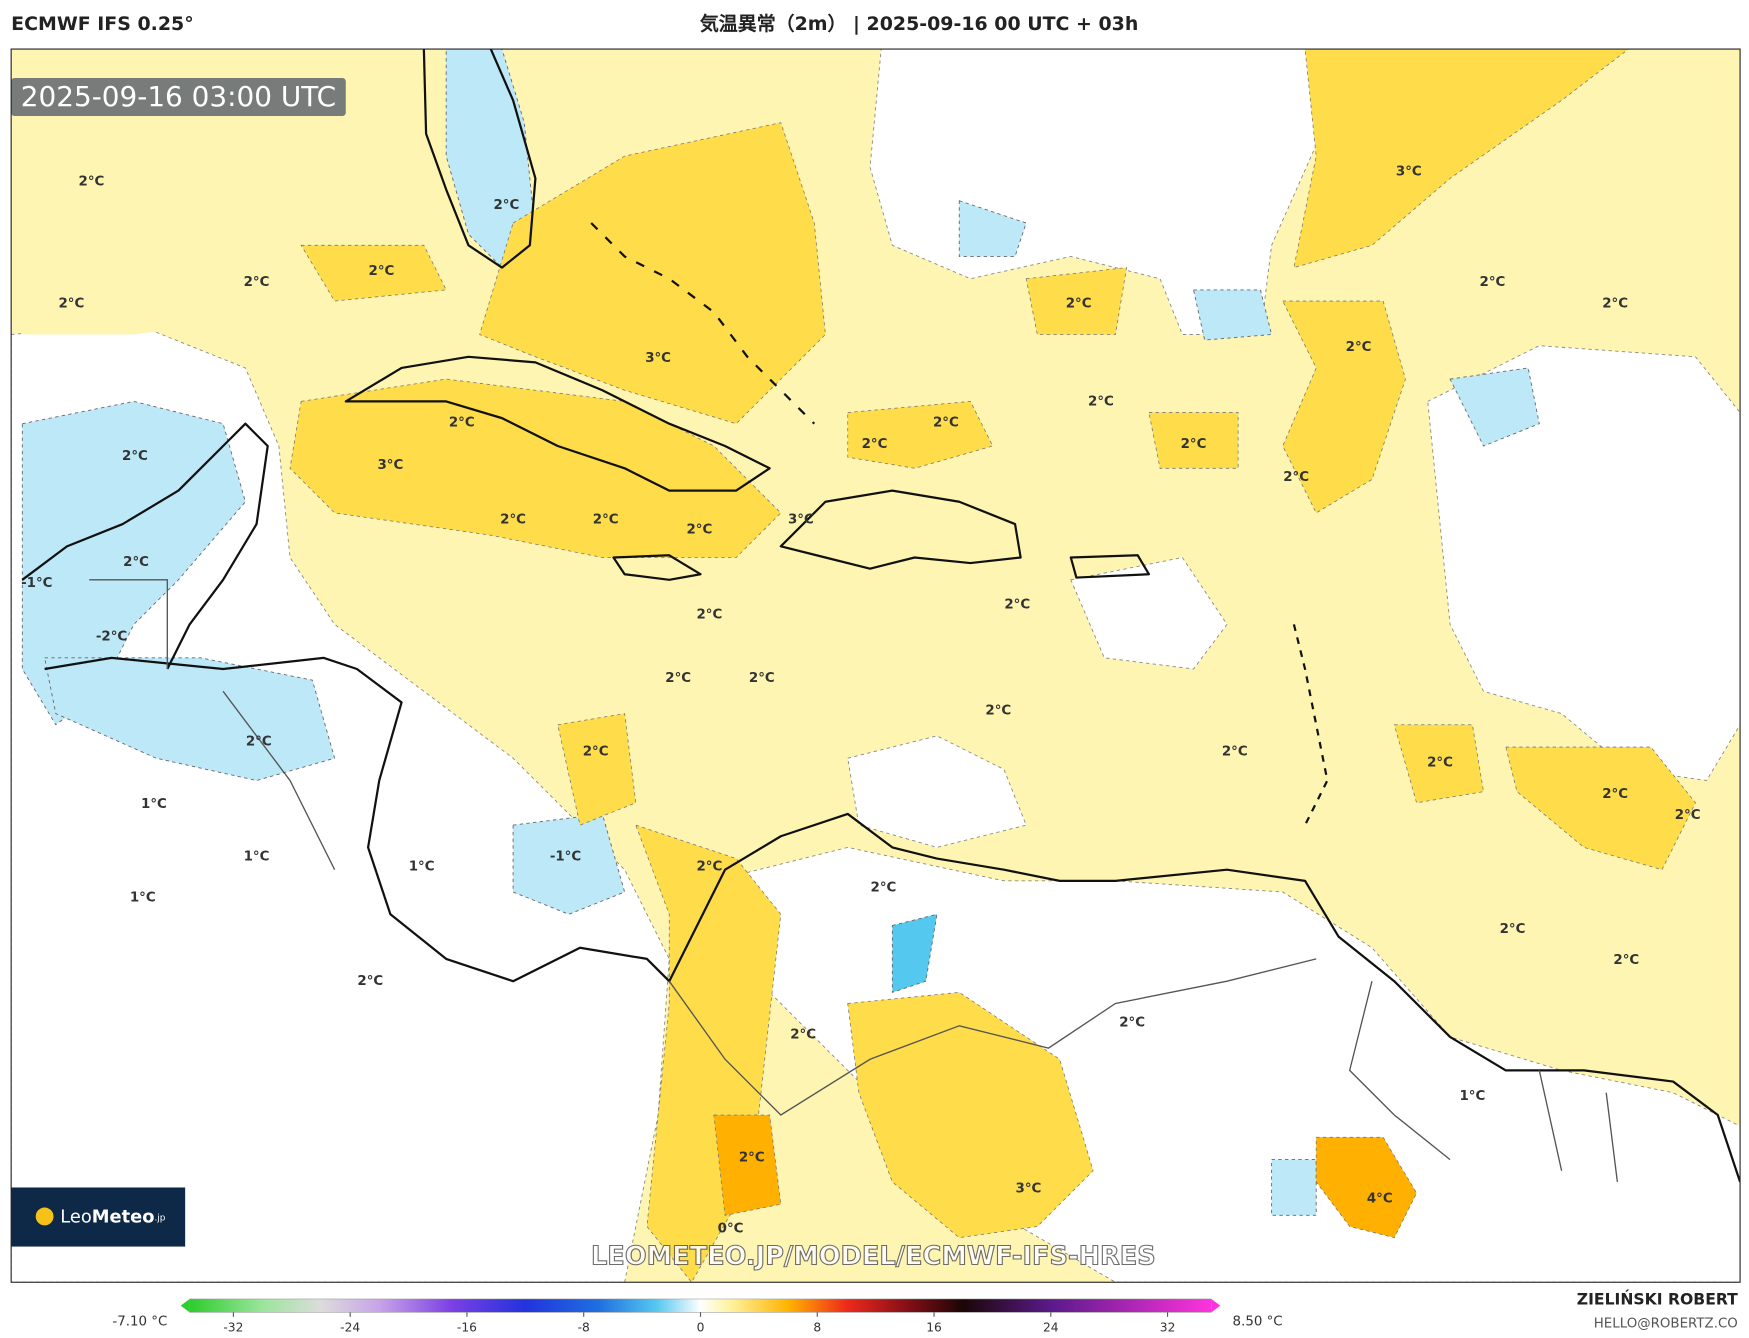 Image resolution: width=1749 pixels, height=1338 pixels. I want to click on colorbar-high-arrow, so click(1216, 1305).